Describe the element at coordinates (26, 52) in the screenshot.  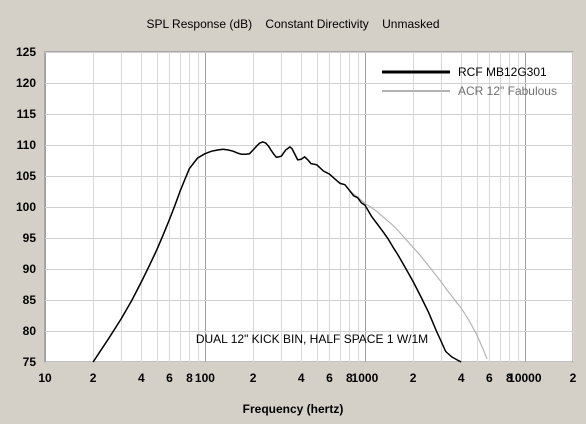
I see `y-tick-label: 125` at that location.